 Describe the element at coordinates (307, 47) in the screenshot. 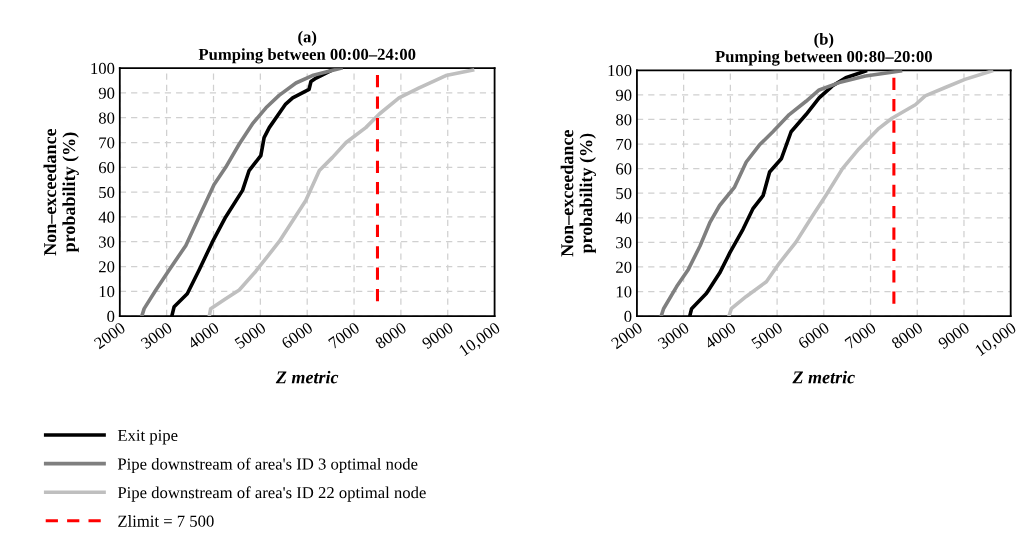

I see `chart-title: (a) Pumping between 00:00–24:00` at that location.